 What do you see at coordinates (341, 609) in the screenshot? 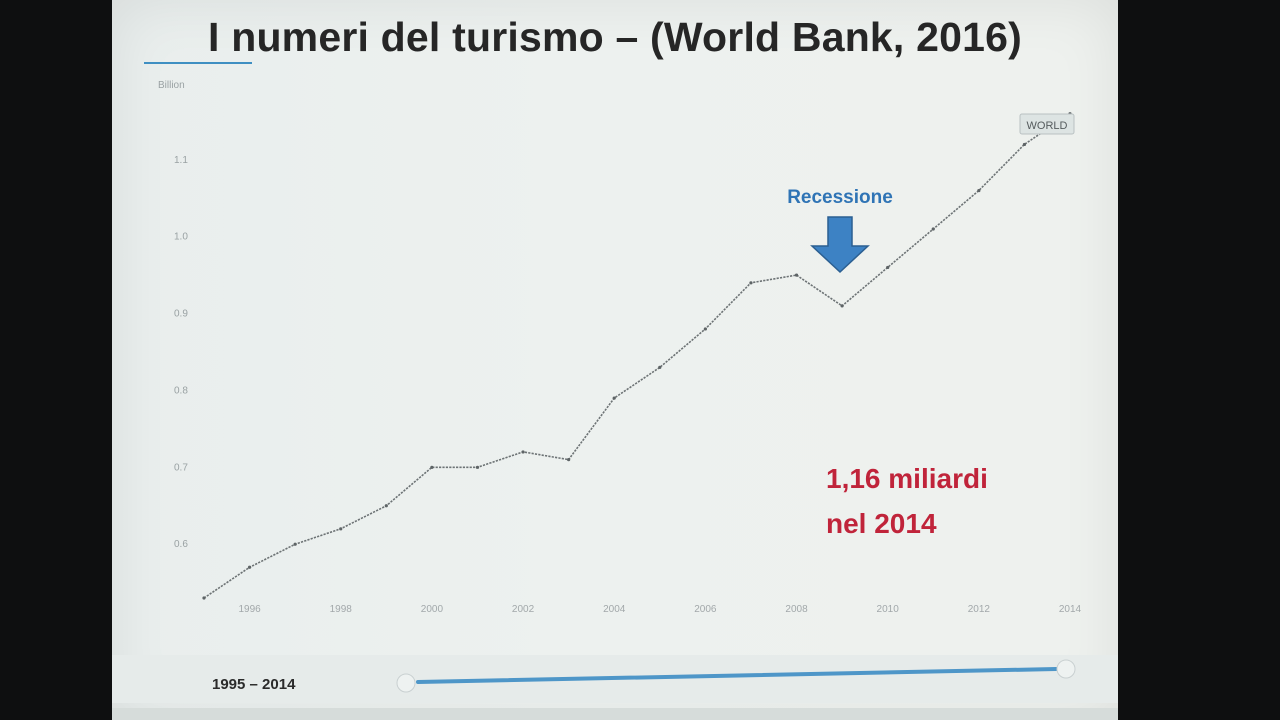
I see `x-tick-label: 1998` at bounding box center [341, 609].